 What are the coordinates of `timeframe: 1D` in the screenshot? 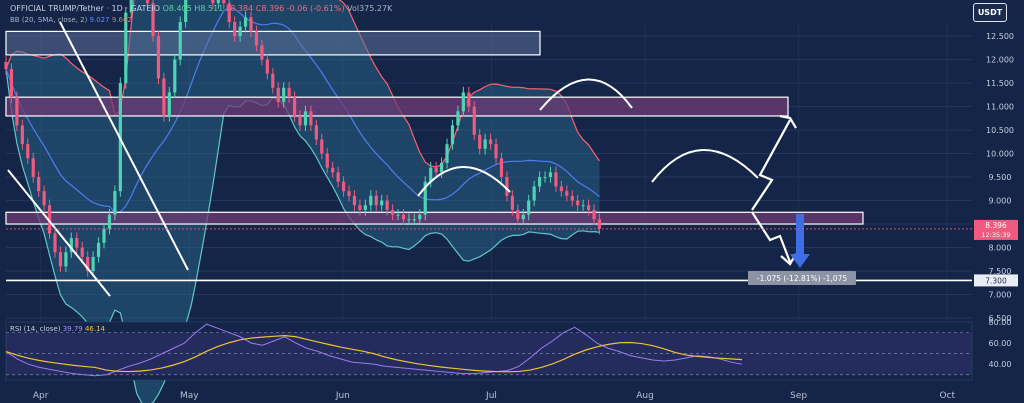 It's located at (117, 8).